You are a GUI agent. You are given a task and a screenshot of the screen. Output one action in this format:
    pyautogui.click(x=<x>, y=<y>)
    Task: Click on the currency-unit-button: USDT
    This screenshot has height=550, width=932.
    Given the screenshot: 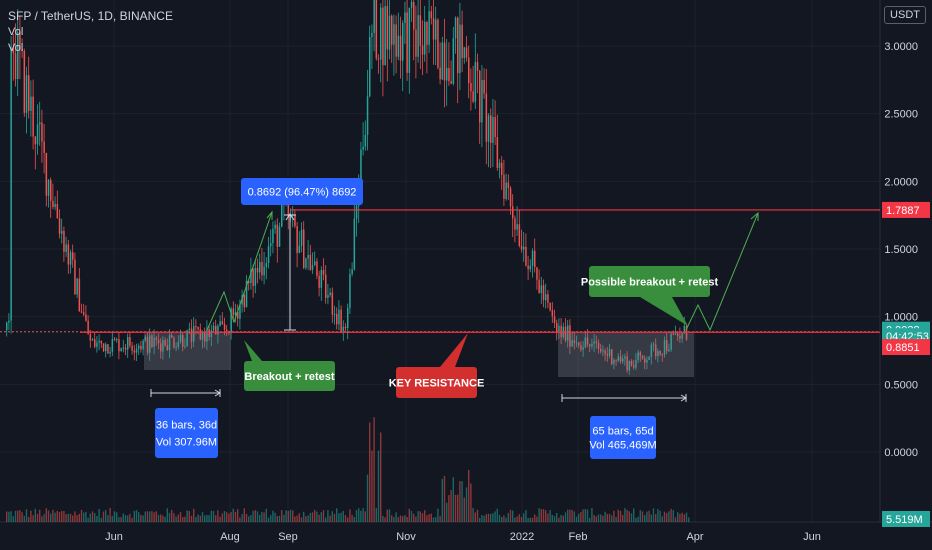 What is the action you would take?
    pyautogui.click(x=905, y=15)
    